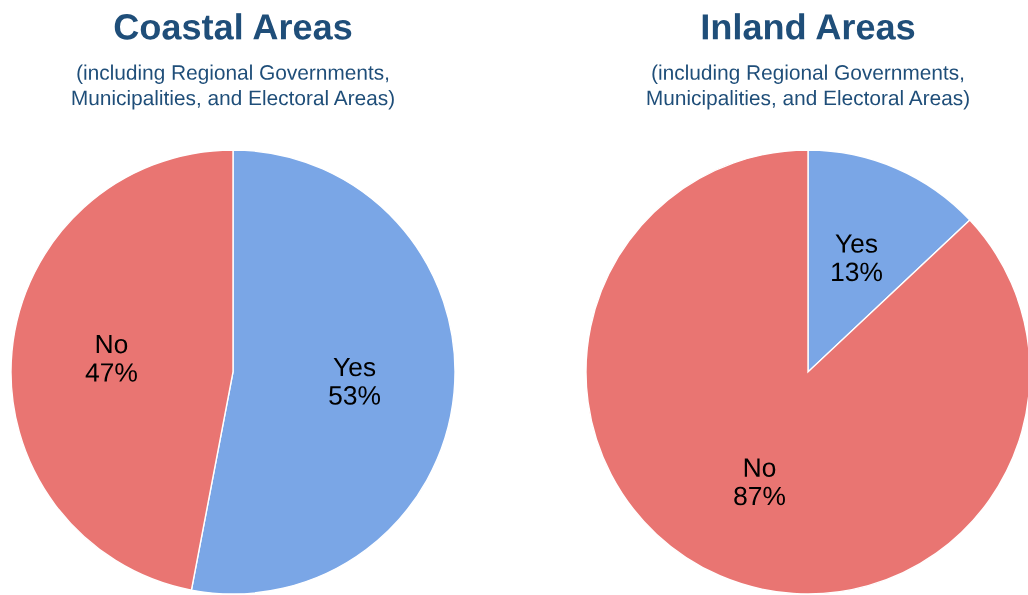 Image resolution: width=1028 pixels, height=595 pixels. What do you see at coordinates (808, 26) in the screenshot?
I see `chart-title: Inland Areas` at bounding box center [808, 26].